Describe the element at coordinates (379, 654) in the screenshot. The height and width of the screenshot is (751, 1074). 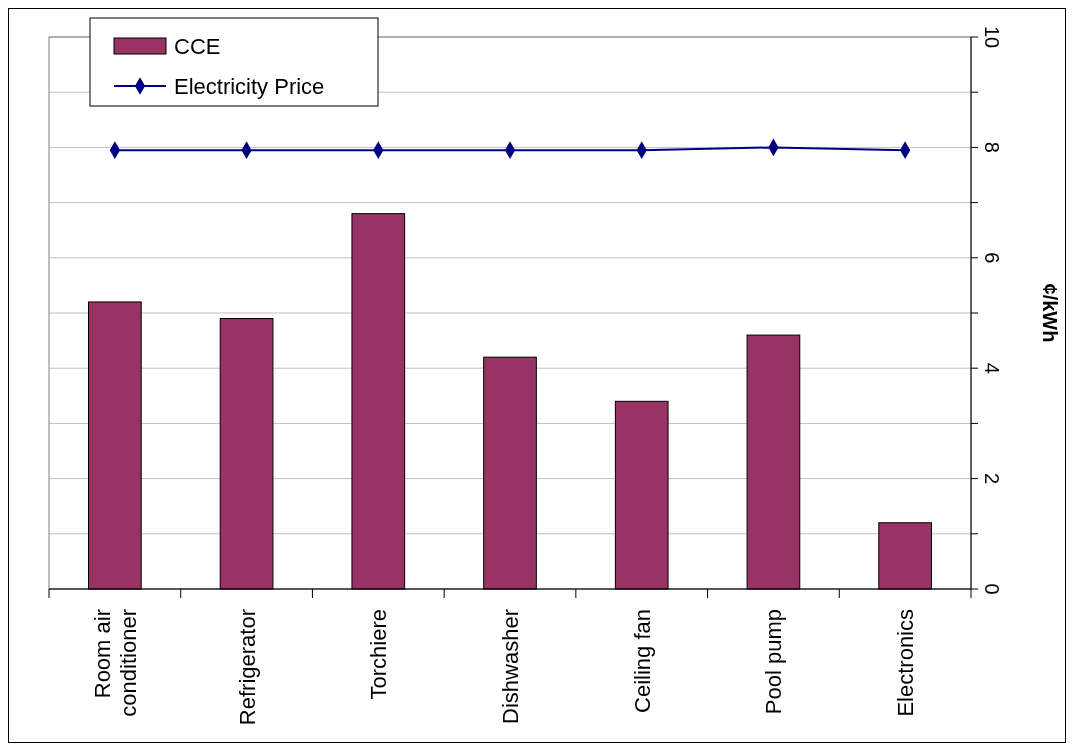
I see `x-tick-label: Torchiere` at that location.